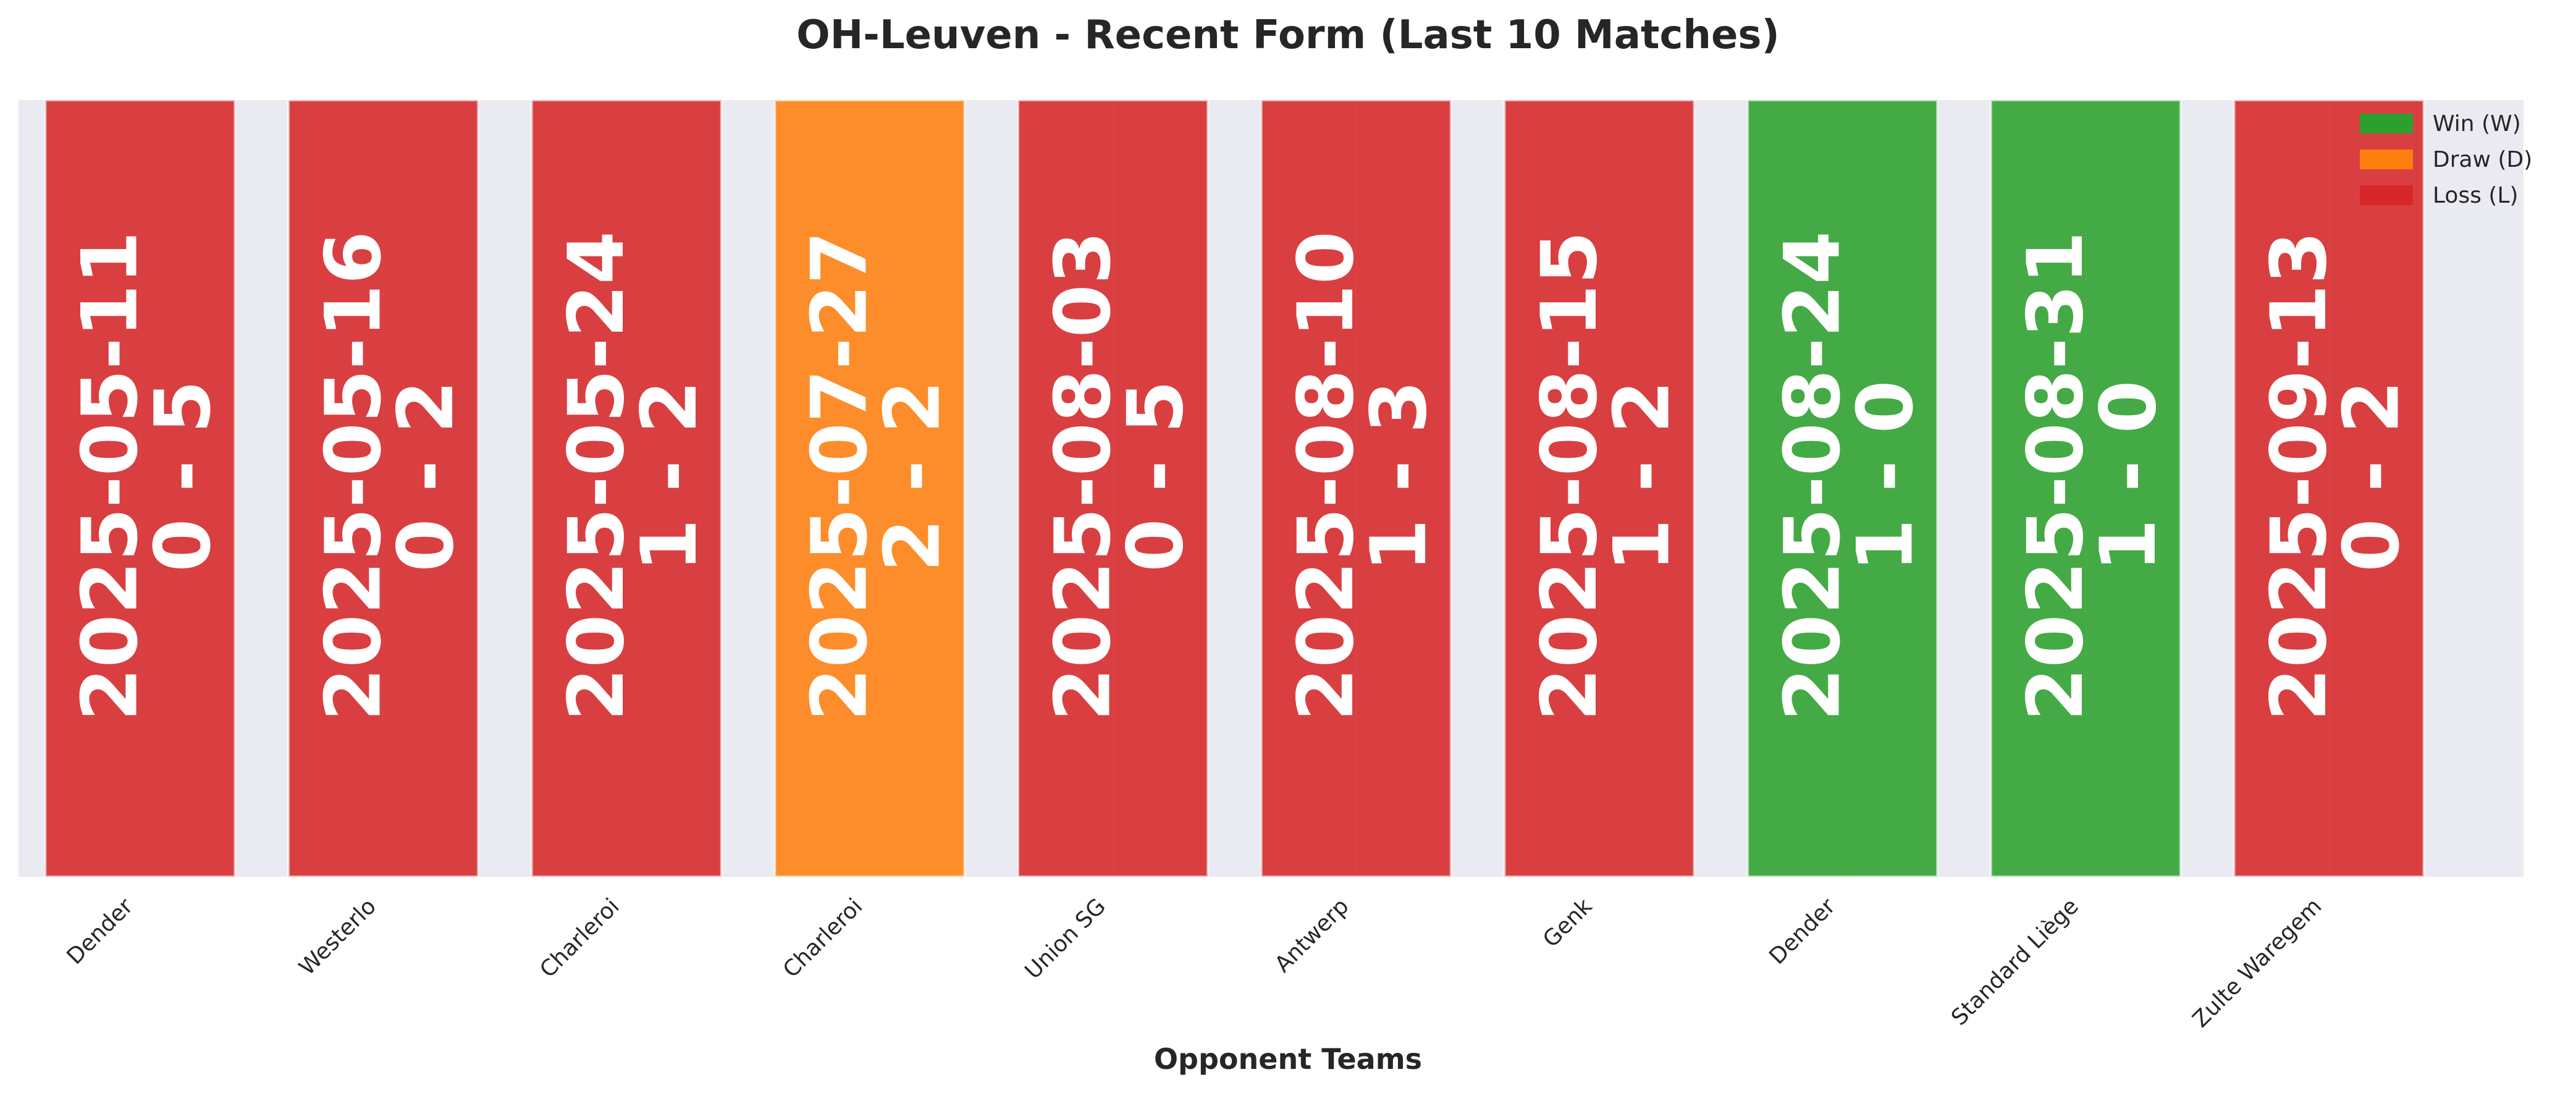 The image size is (2576, 1093). I want to click on bar-label: 2025-08-241 - 0, so click(1849, 476).